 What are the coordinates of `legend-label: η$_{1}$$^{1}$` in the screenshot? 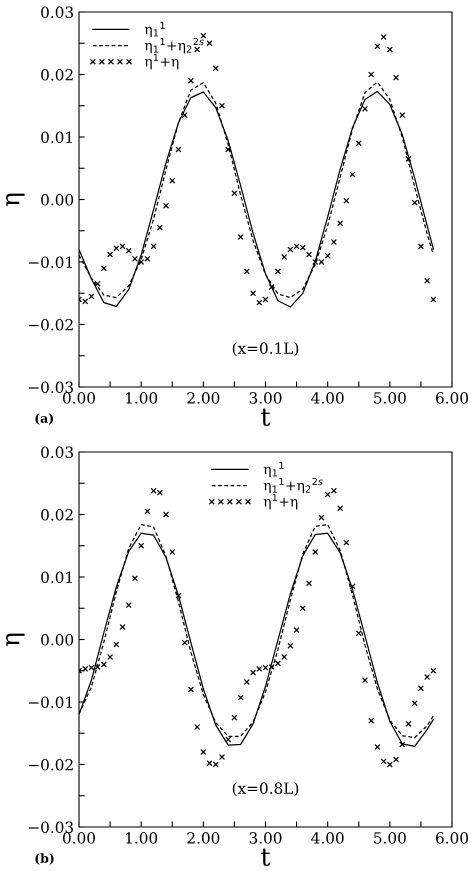 It's located at (274, 470).